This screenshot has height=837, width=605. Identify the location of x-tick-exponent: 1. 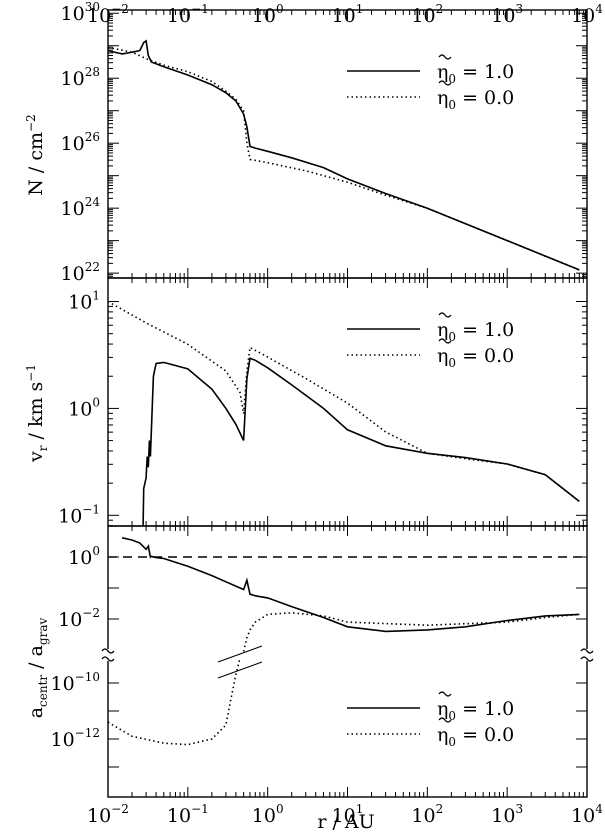
(360, 809).